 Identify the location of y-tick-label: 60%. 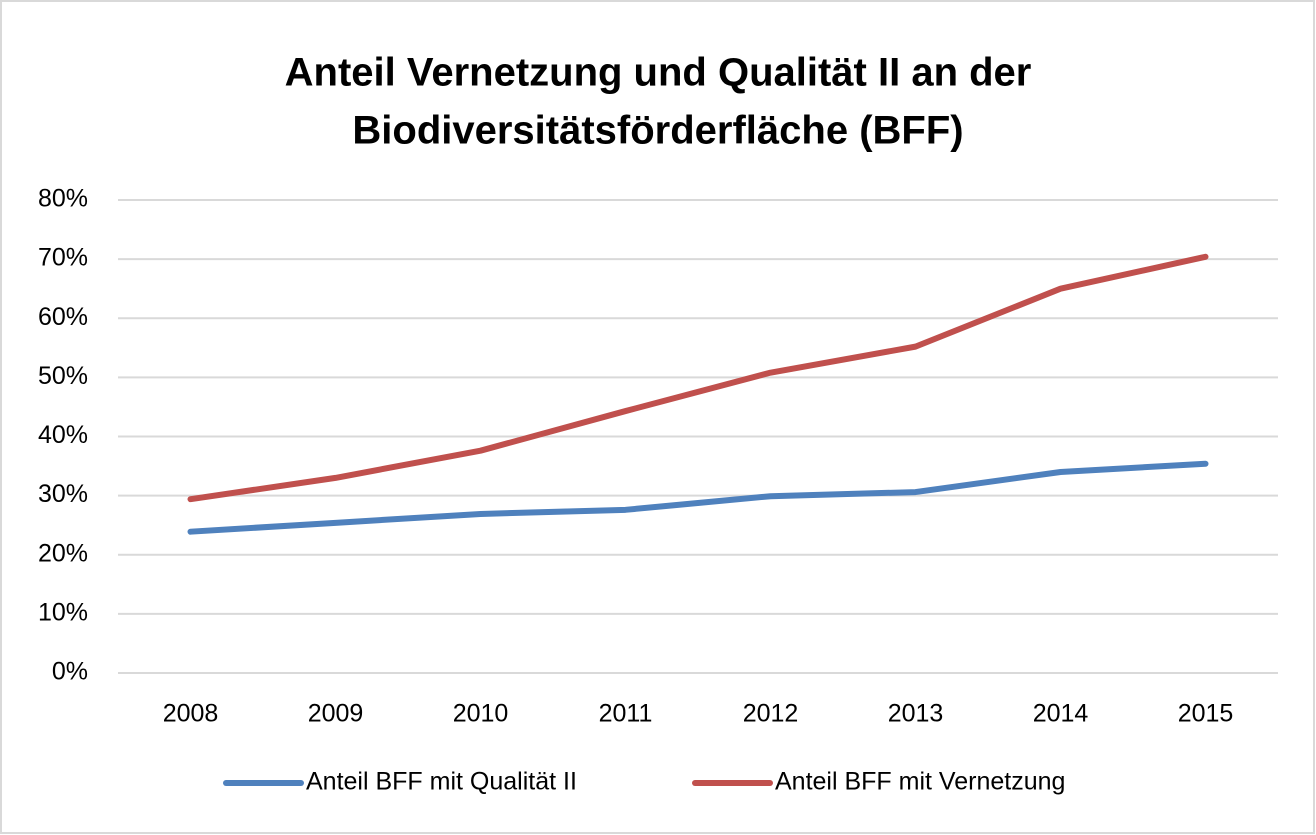
(63, 317).